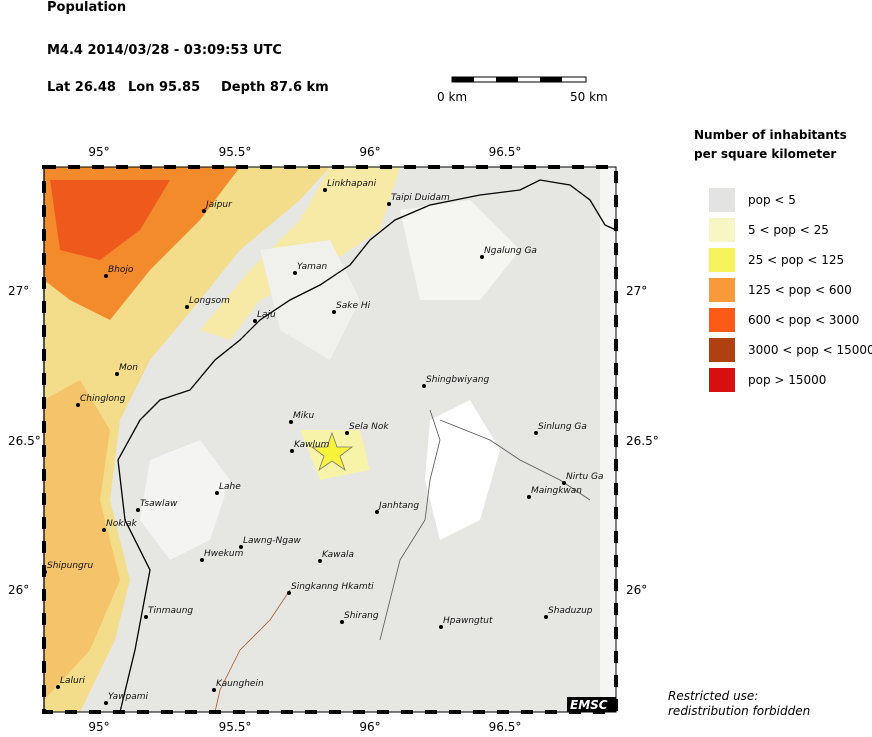 The height and width of the screenshot is (737, 872). I want to click on city-label: Nirtu Ga, so click(585, 477).